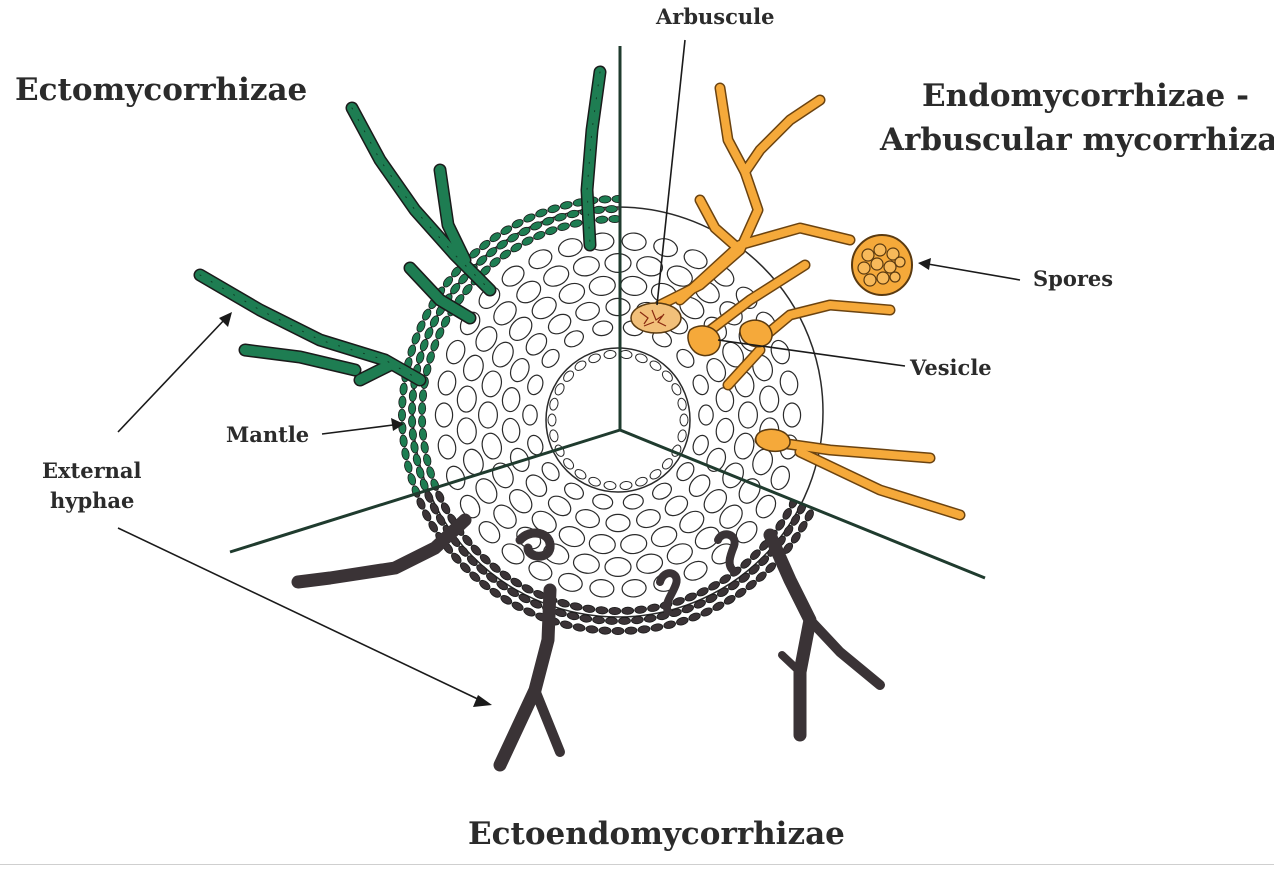  Describe the element at coordinates (1073, 278) in the screenshot. I see `spores-label: Spores` at that location.